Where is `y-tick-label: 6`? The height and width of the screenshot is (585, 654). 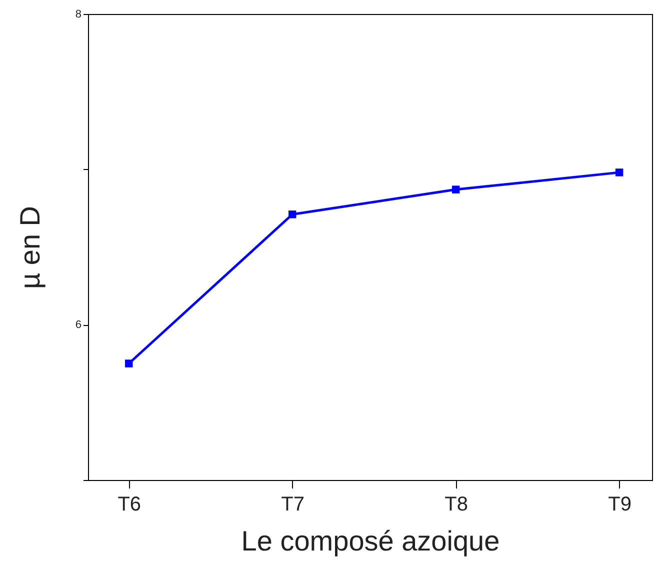
y-tick-label: 6 is located at coordinates (78, 325).